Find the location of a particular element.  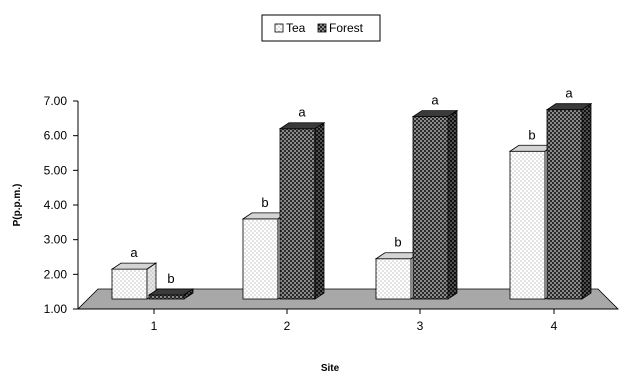

bar-forest-site-1: b is located at coordinates (171, 285).